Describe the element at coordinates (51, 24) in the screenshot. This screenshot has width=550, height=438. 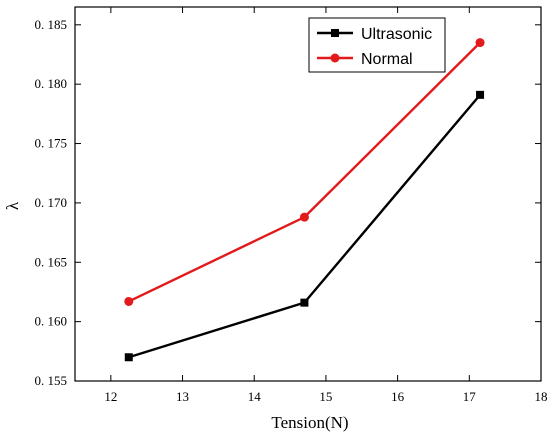
I see `y-tick-label: 0. 185` at that location.